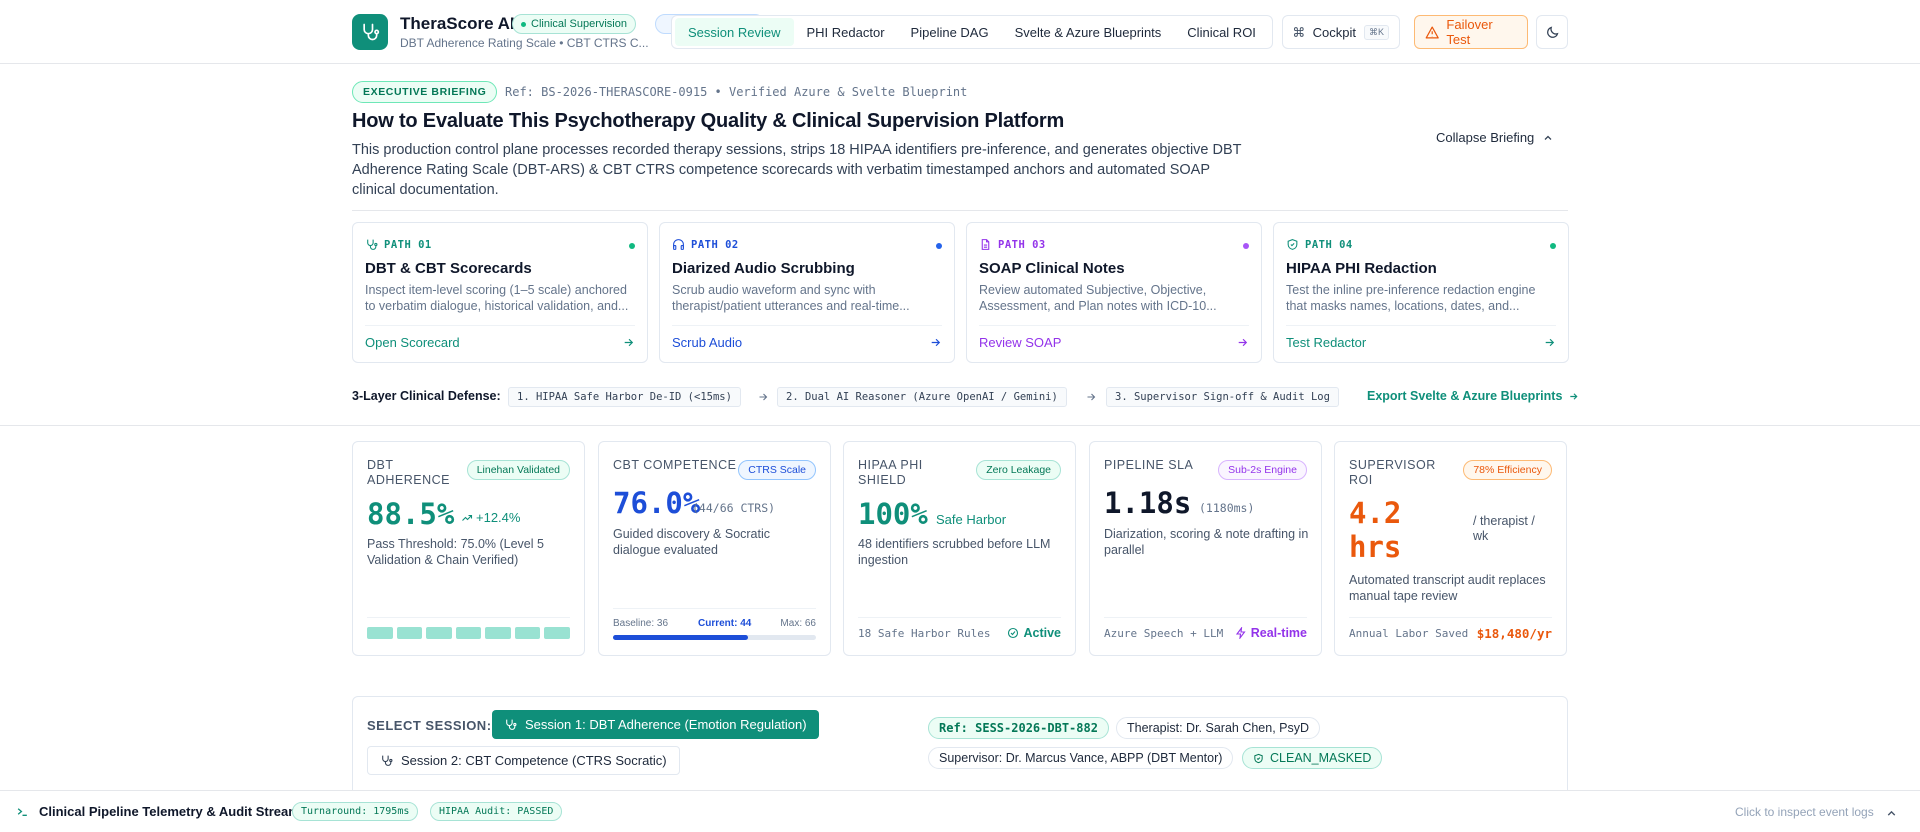 This screenshot has height=832, width=1920. I want to click on adherence-segment-bar, so click(469, 633).